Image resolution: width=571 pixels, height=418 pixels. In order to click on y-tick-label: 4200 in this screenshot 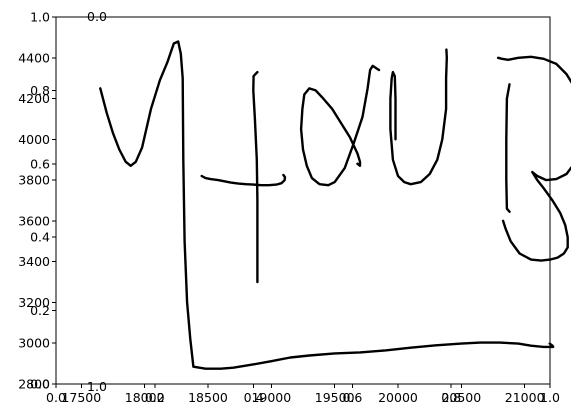, I will do `click(34, 98)`.